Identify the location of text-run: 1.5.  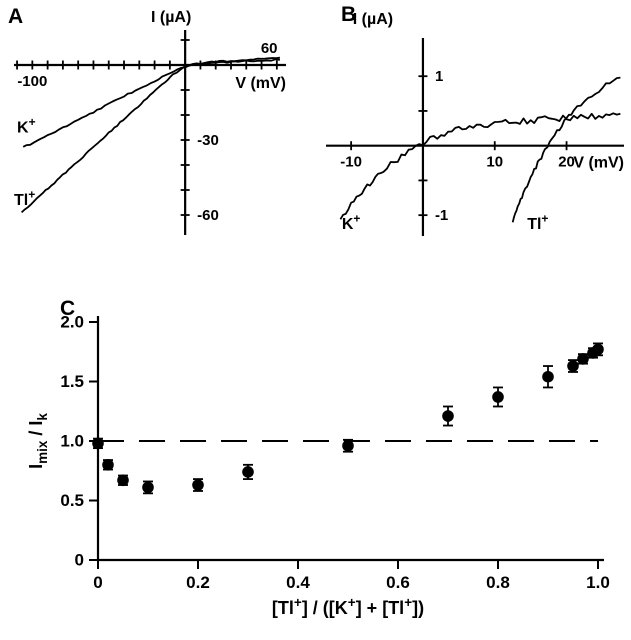
(72, 381).